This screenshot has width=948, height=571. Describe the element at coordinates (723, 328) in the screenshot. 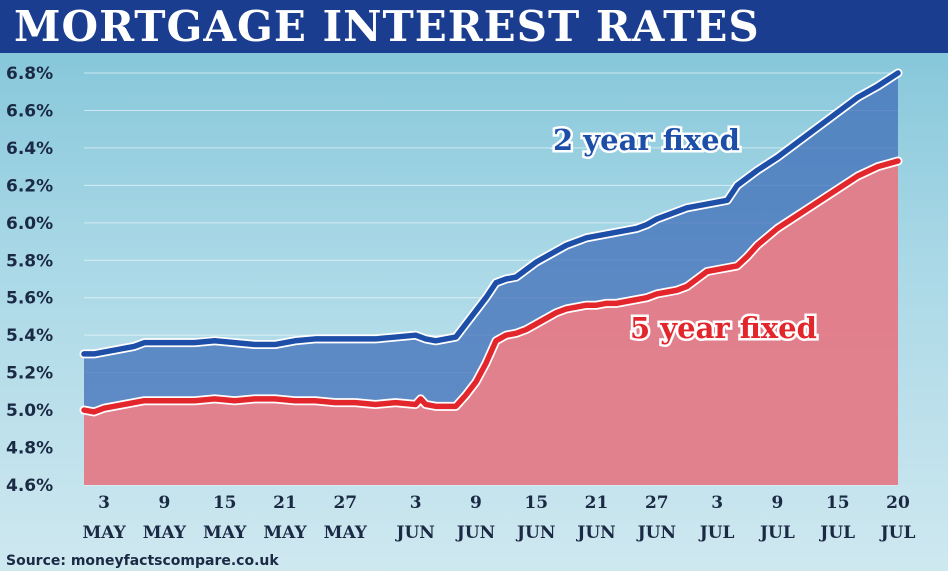

I see `series-label-5-year: 5 year fixed` at that location.